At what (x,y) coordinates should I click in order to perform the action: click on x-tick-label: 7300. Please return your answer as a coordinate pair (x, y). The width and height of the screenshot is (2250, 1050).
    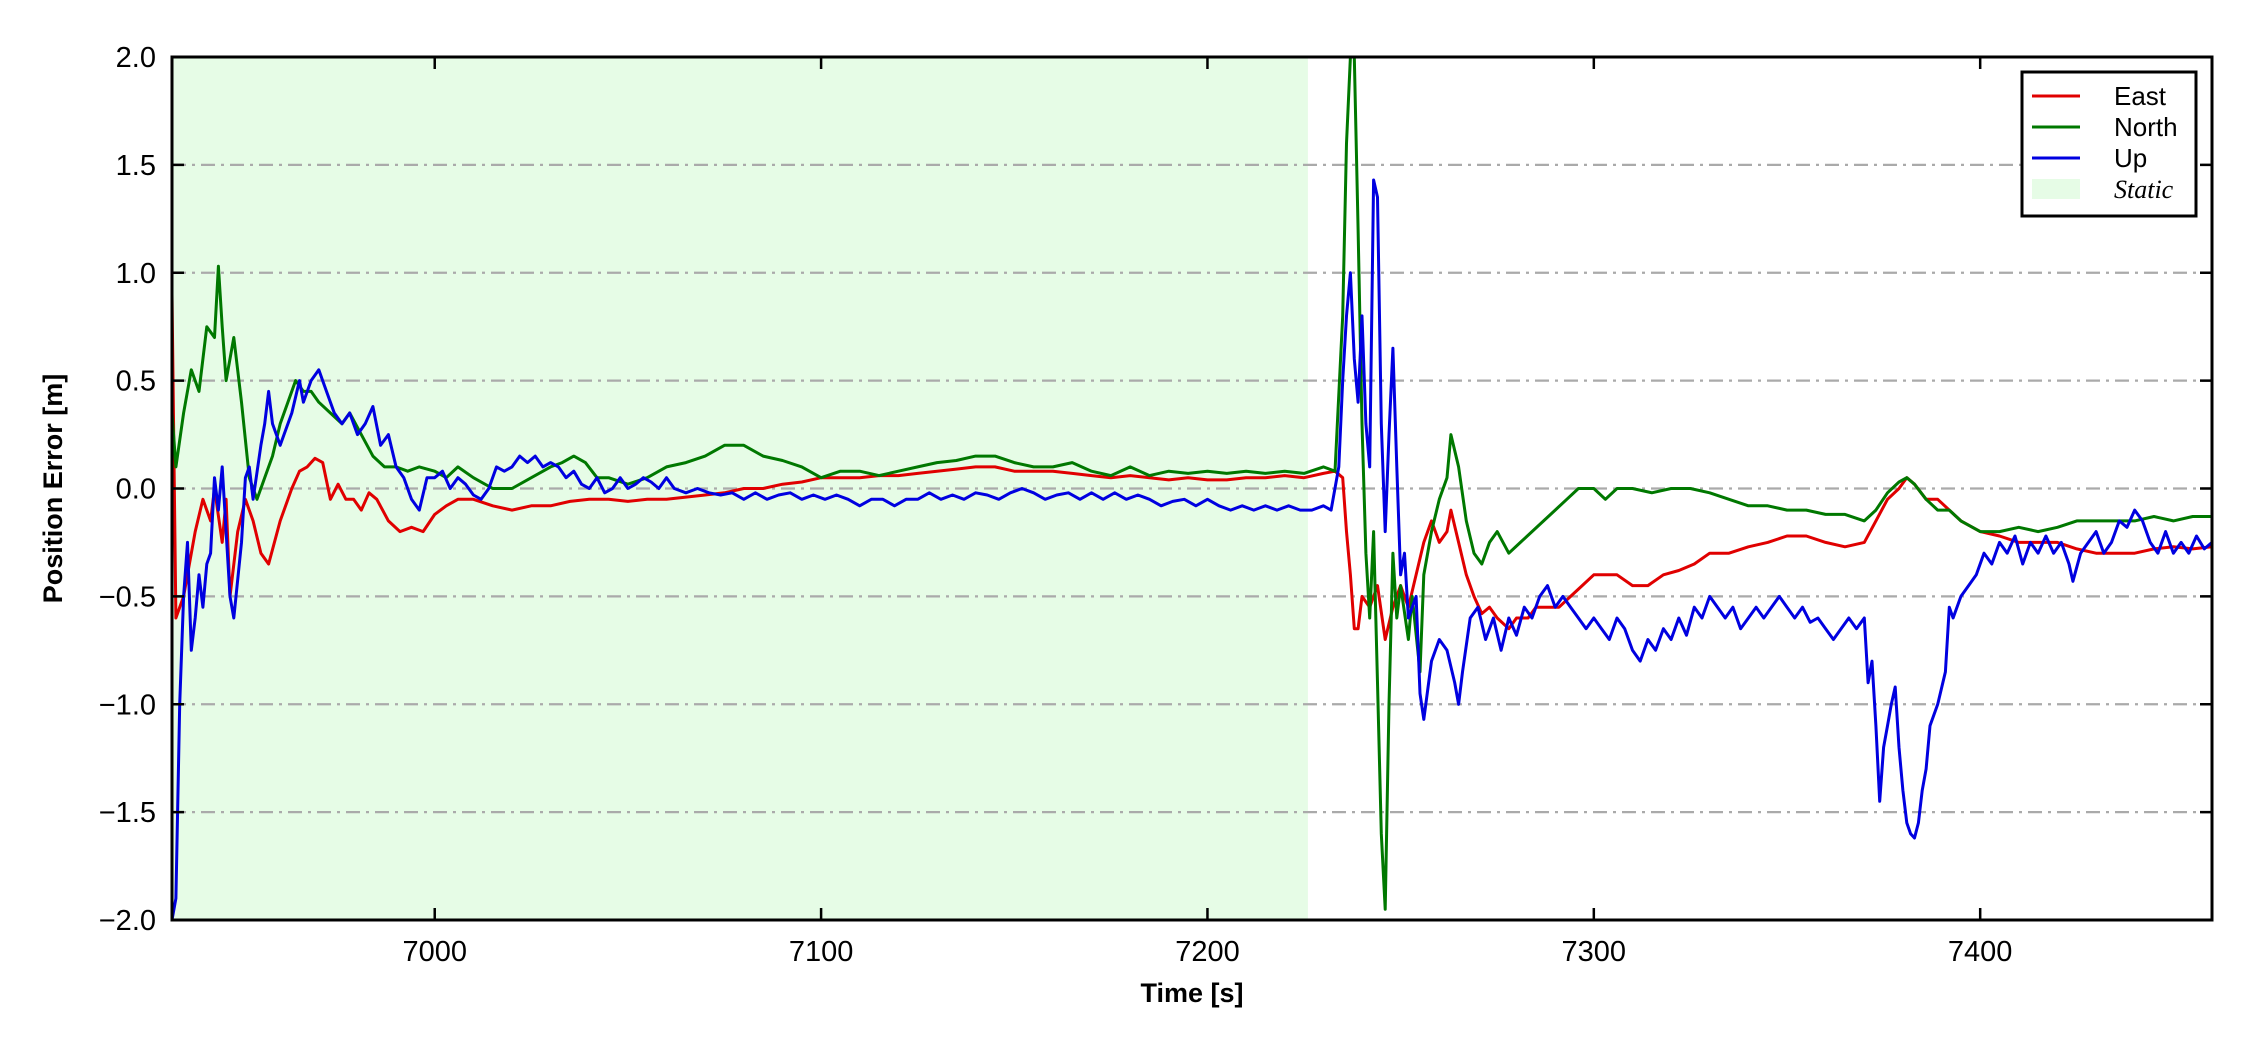
    Looking at the image, I should click on (1594, 952).